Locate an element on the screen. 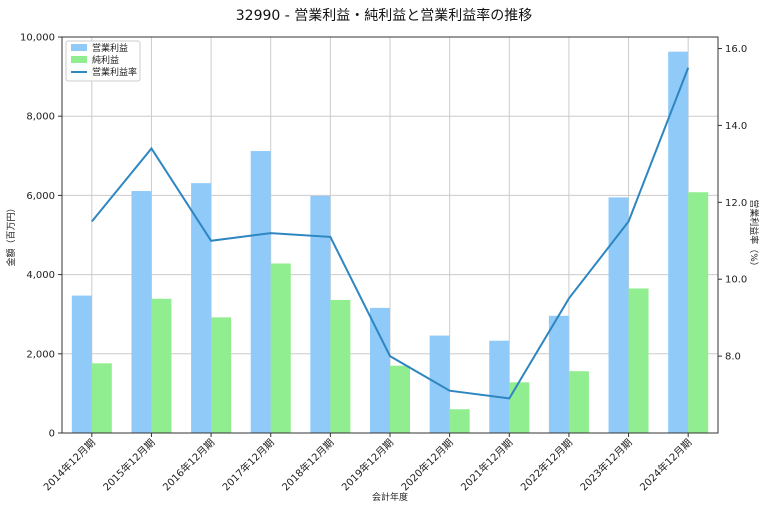  x-tick-label: 2017年12月期 is located at coordinates (247, 464).